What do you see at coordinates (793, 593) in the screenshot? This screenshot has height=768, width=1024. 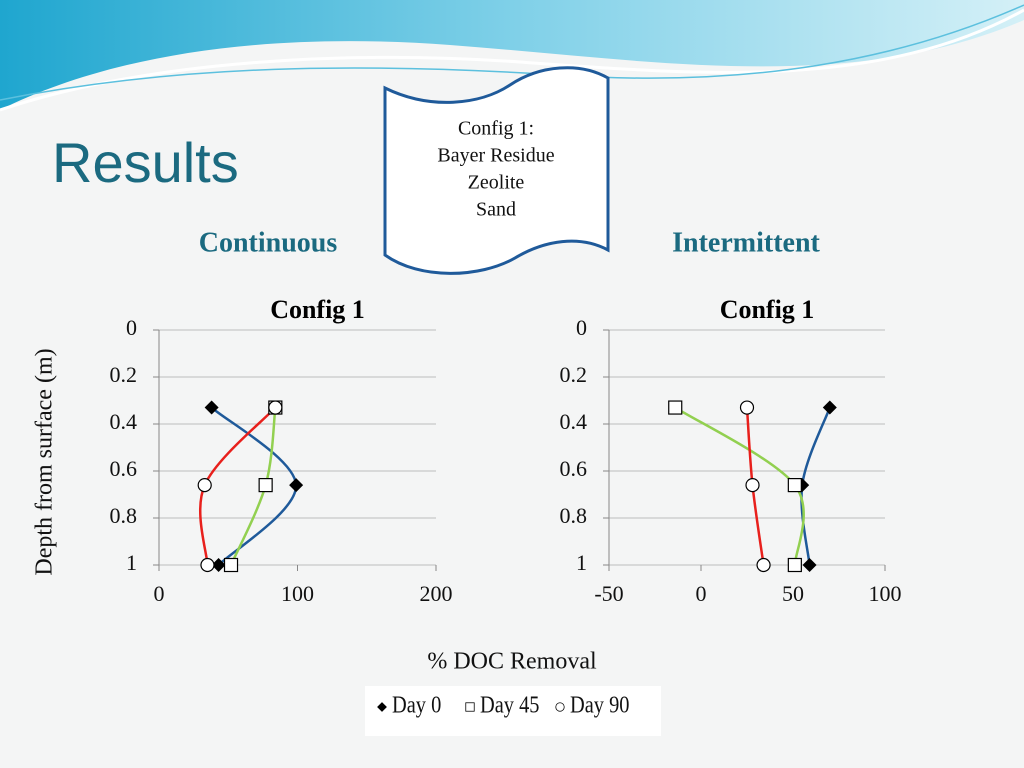 I see `x-tick-label: 50` at bounding box center [793, 593].